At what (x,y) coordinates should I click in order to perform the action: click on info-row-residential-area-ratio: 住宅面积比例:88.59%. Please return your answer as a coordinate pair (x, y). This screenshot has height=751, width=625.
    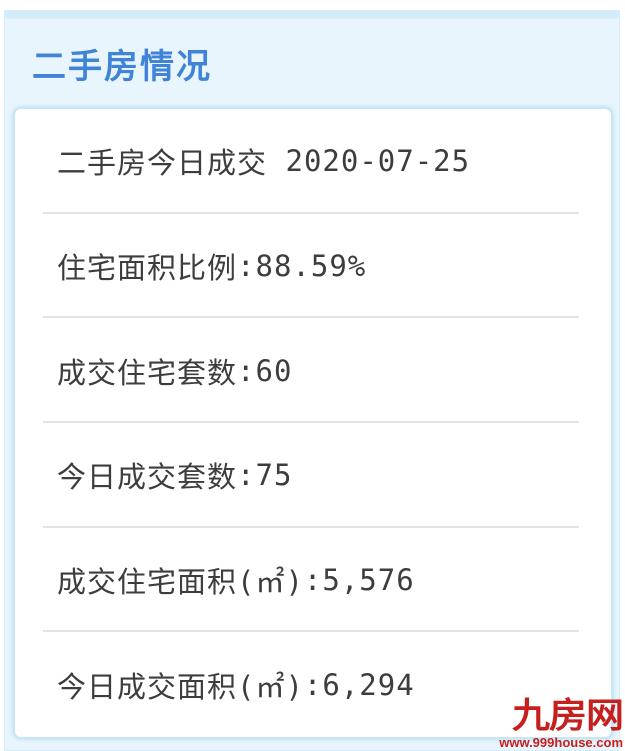
    Looking at the image, I should click on (313, 266).